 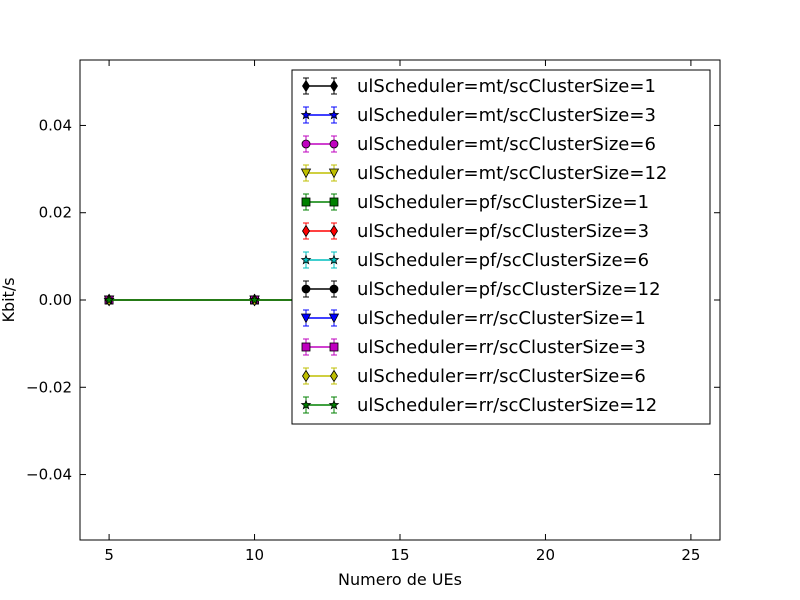 I want to click on x-tick-label: 10, so click(x=254, y=555).